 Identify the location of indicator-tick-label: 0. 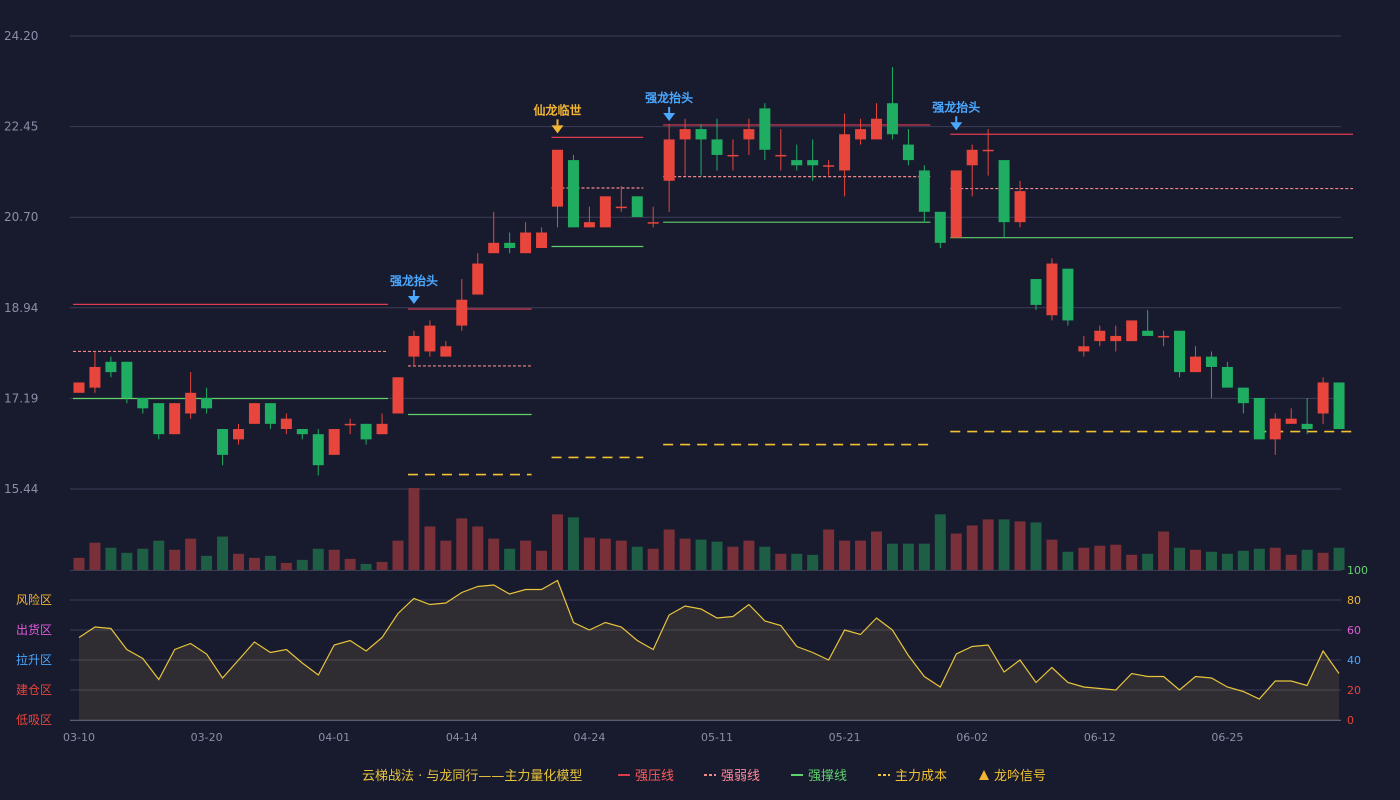
(1350, 720).